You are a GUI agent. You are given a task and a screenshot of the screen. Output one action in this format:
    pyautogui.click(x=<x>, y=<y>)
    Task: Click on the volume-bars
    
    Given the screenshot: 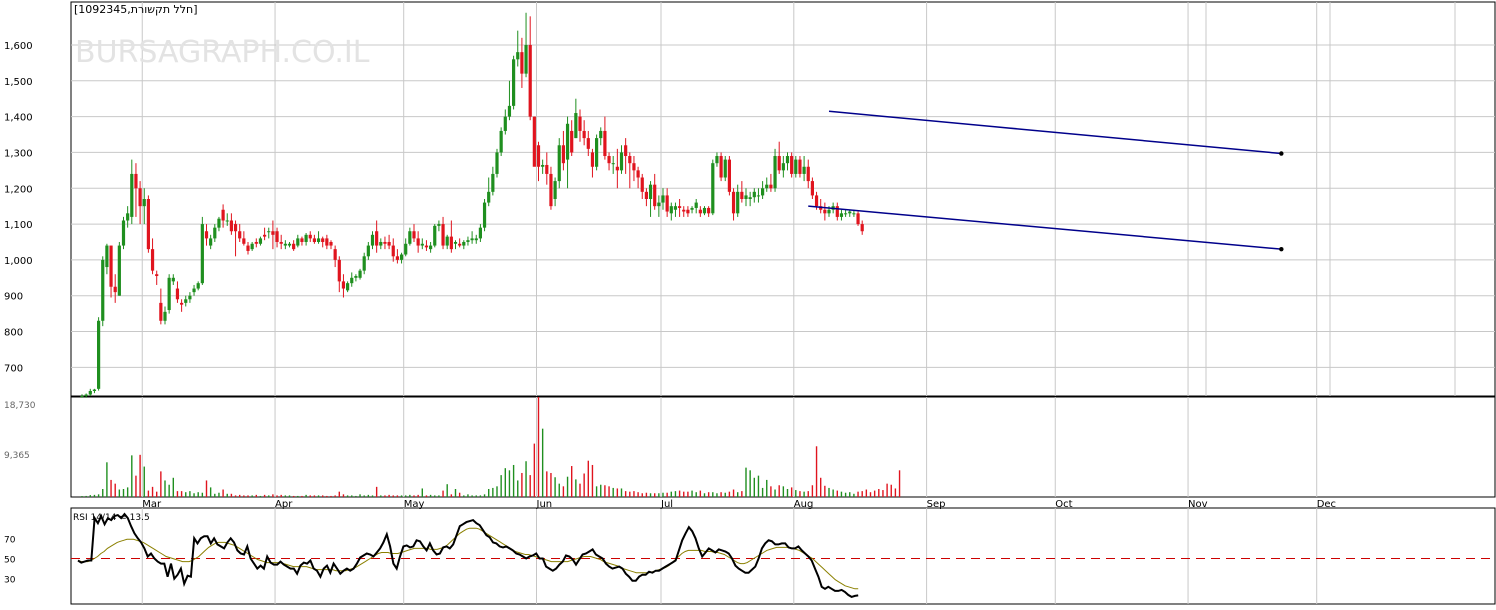 What is the action you would take?
    pyautogui.click(x=491, y=447)
    